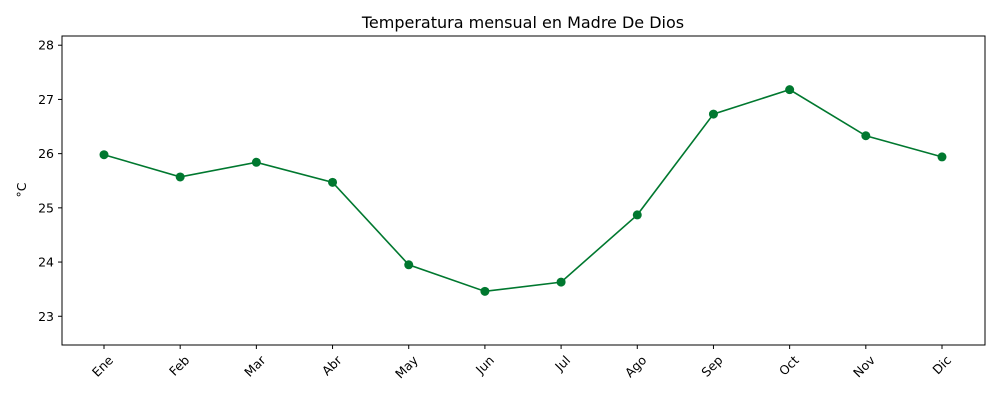 The image size is (1000, 400). Describe the element at coordinates (941, 364) in the screenshot. I see `x-tick-label: Dic` at that location.